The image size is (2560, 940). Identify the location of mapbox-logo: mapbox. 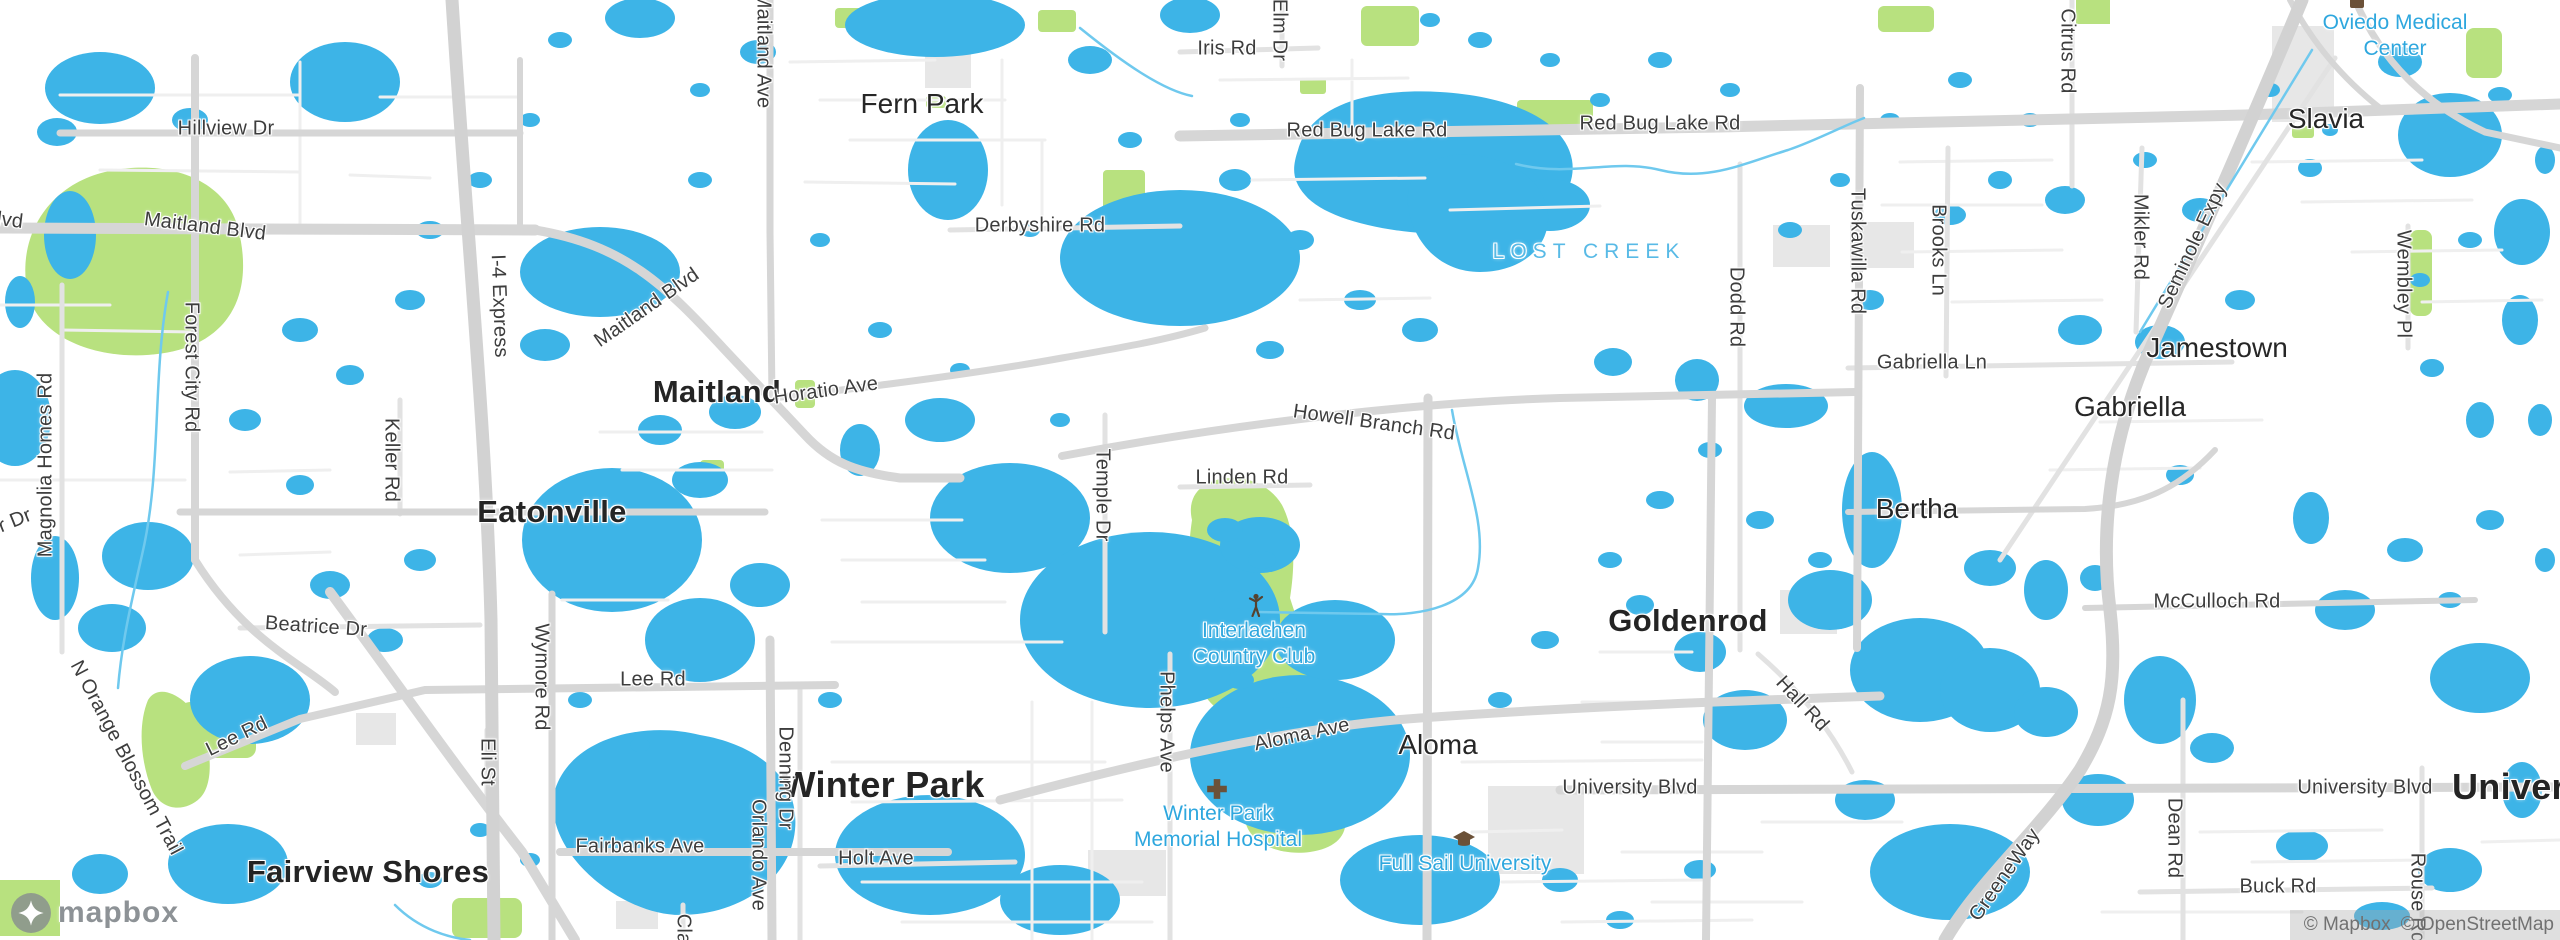
(94, 913).